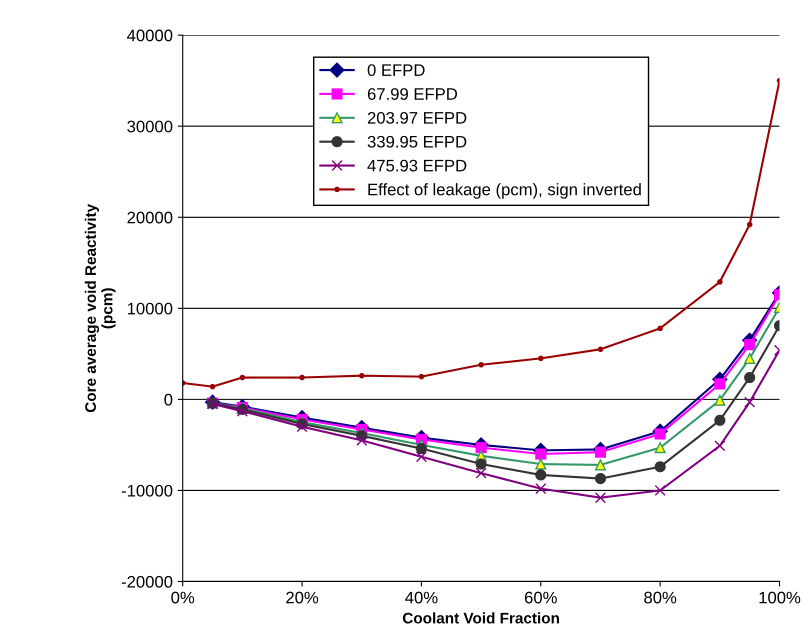 The image size is (812, 639). What do you see at coordinates (413, 94) in the screenshot?
I see `legend-label: 67.99 EFPD` at bounding box center [413, 94].